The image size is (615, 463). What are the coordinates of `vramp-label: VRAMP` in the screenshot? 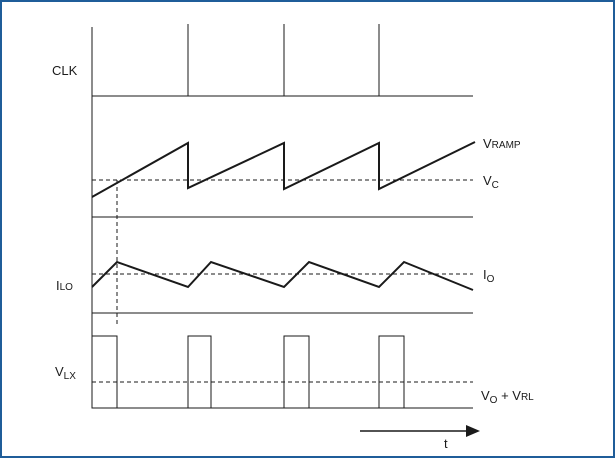 It's located at (502, 143).